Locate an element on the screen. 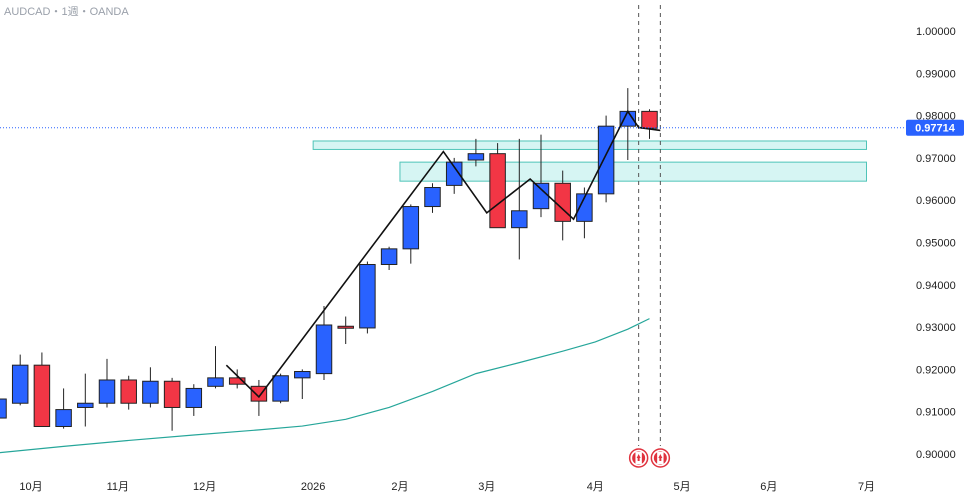 The width and height of the screenshot is (972, 497). y-tick-label: 1.00000 is located at coordinates (936, 32).